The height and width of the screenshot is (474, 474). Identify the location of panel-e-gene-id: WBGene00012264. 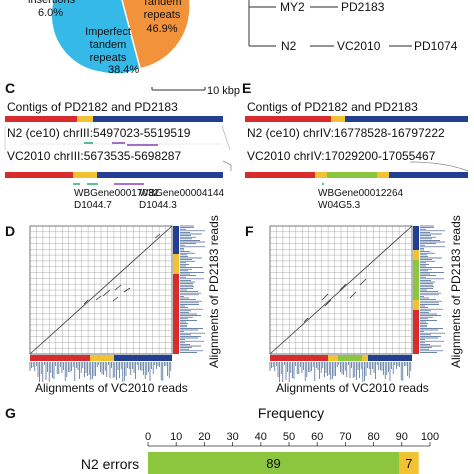
(361, 193).